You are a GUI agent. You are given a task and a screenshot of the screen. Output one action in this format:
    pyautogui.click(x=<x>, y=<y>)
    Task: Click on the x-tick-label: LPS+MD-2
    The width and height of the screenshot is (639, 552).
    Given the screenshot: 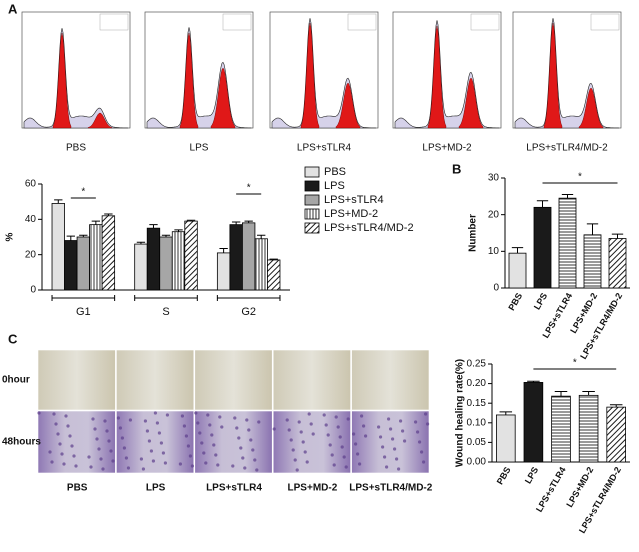 What is the action you would take?
    pyautogui.click(x=579, y=487)
    